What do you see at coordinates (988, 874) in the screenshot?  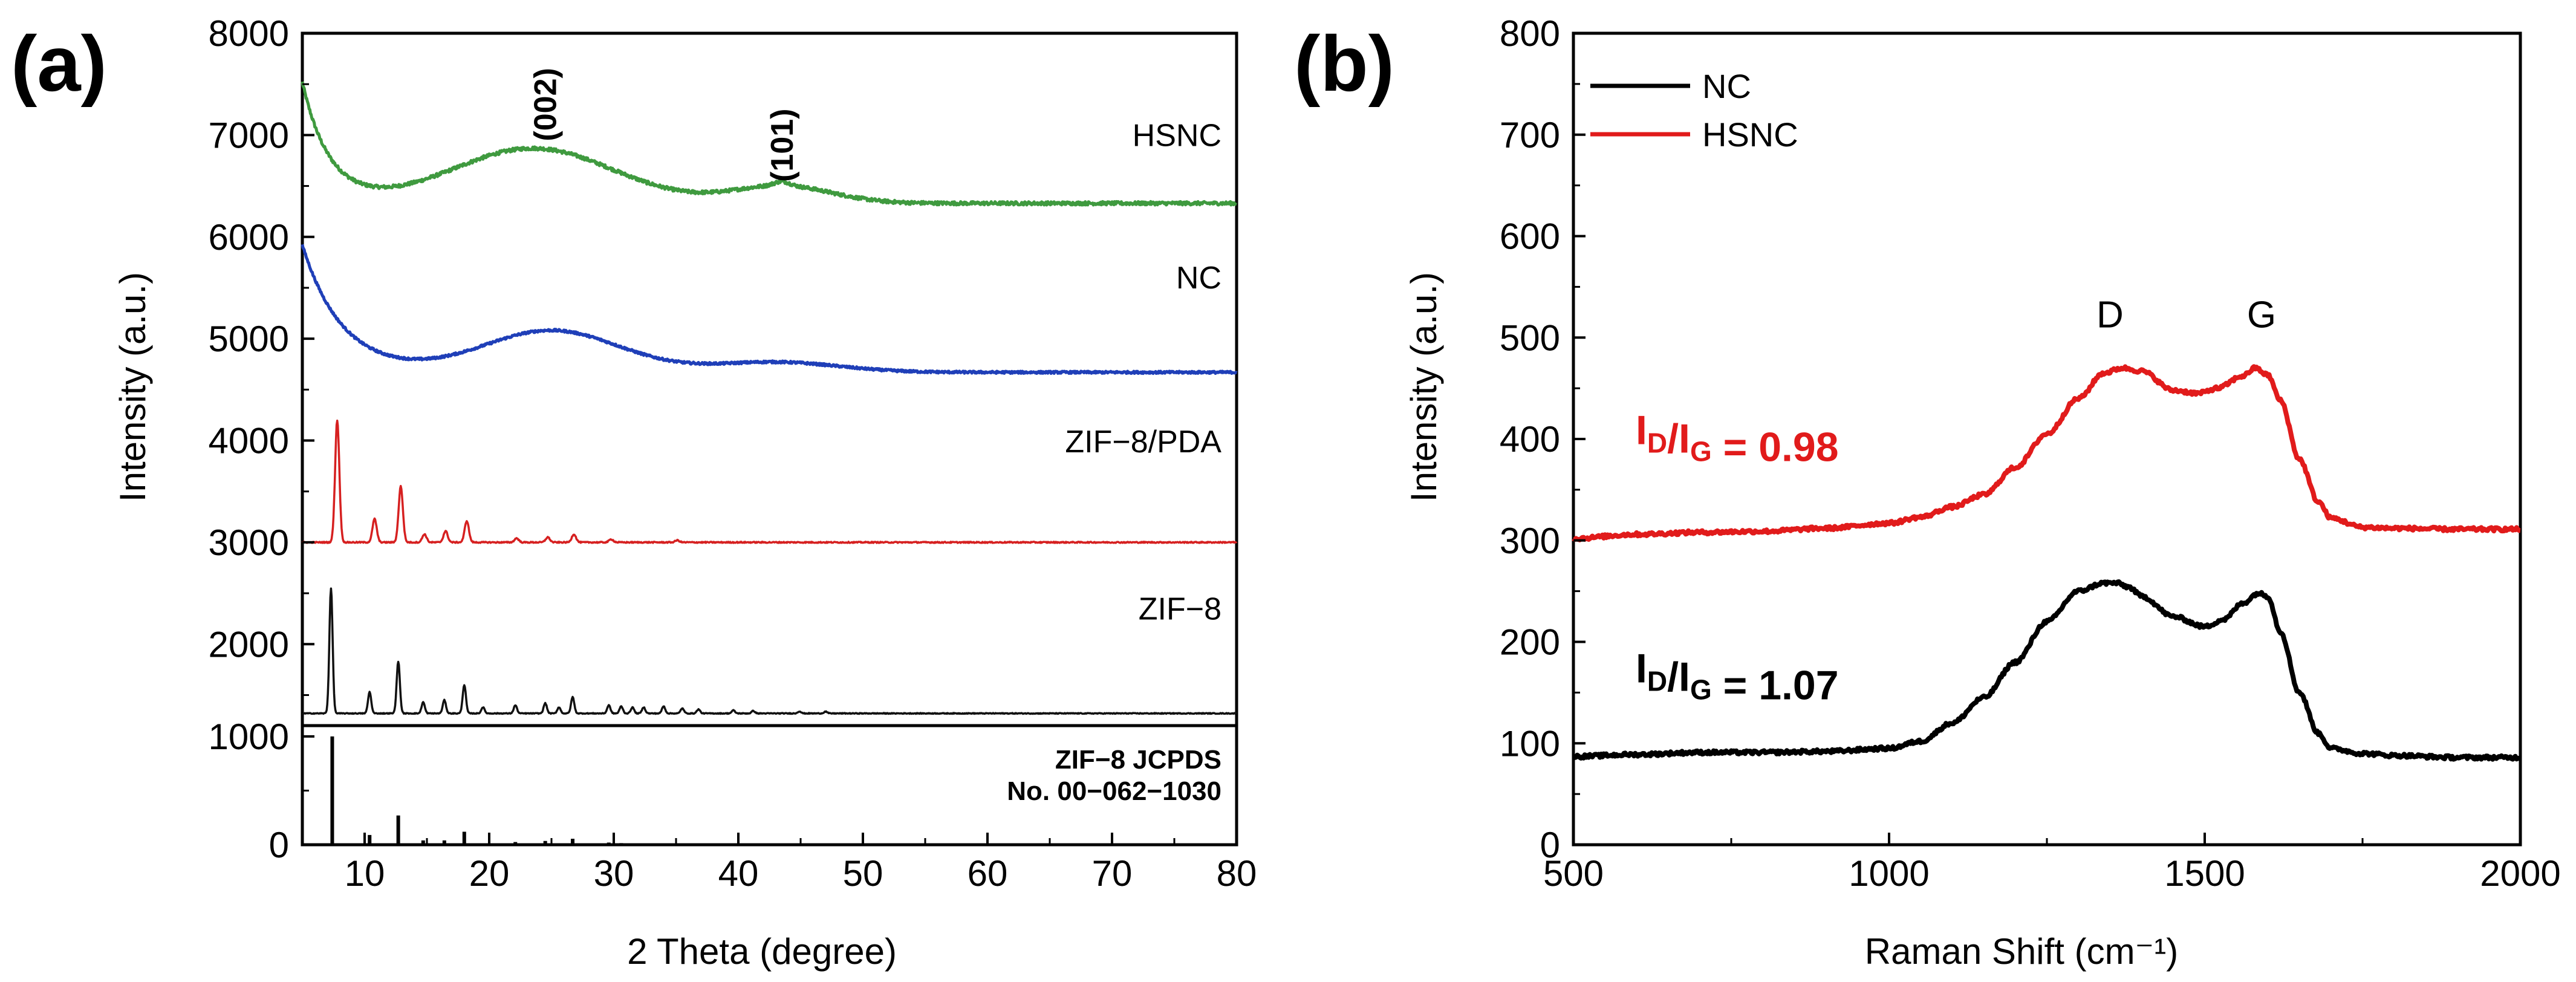 I see `x-tick-label-a: 60` at bounding box center [988, 874].